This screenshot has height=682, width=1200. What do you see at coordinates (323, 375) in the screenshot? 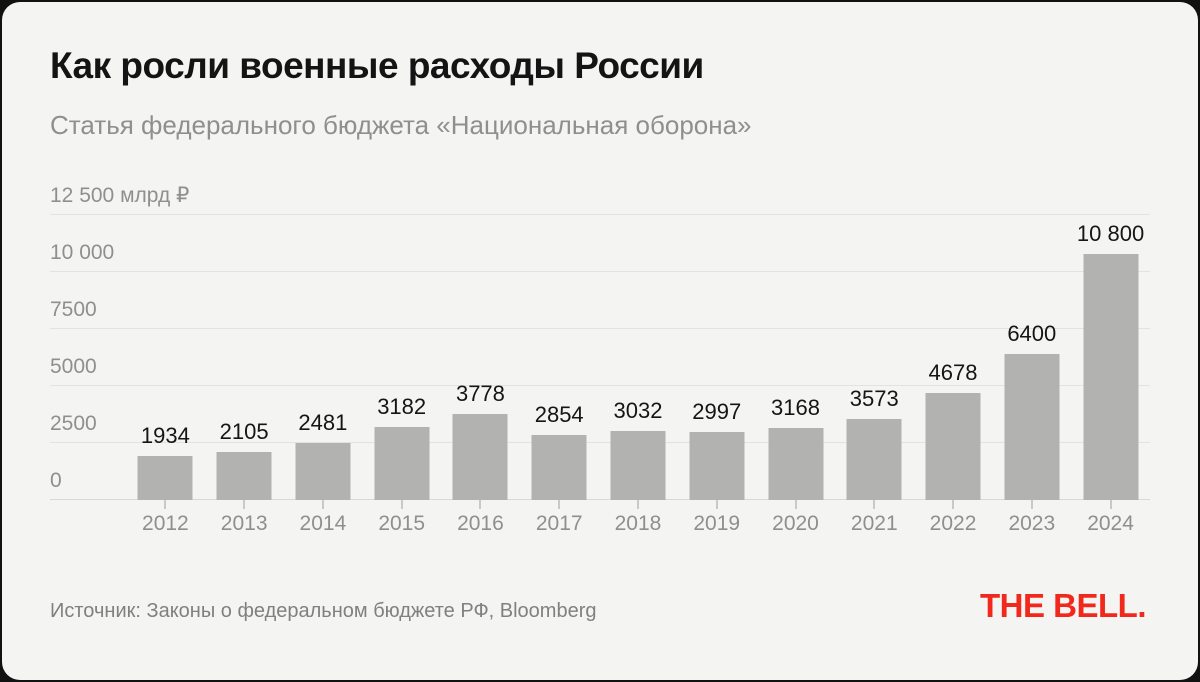
I see `bar-slot-2014: 2481 2014` at bounding box center [323, 375].